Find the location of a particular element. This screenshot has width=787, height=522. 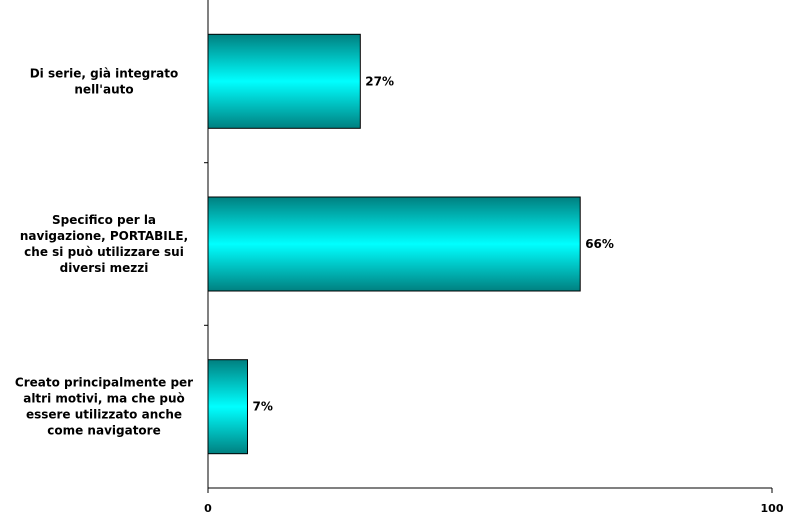

category-label-3-line-1: Creato principalmente per is located at coordinates (104, 383).